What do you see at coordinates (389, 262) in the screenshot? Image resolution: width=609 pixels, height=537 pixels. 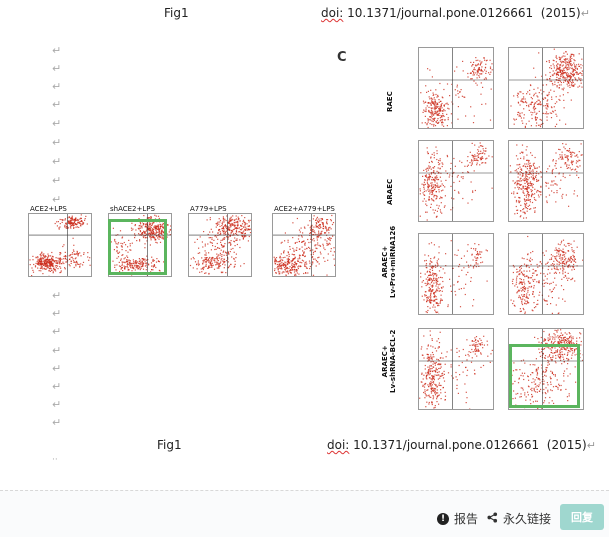 I see `row-label: ARAEC+Lv-Pro+miRNA126` at bounding box center [389, 262].